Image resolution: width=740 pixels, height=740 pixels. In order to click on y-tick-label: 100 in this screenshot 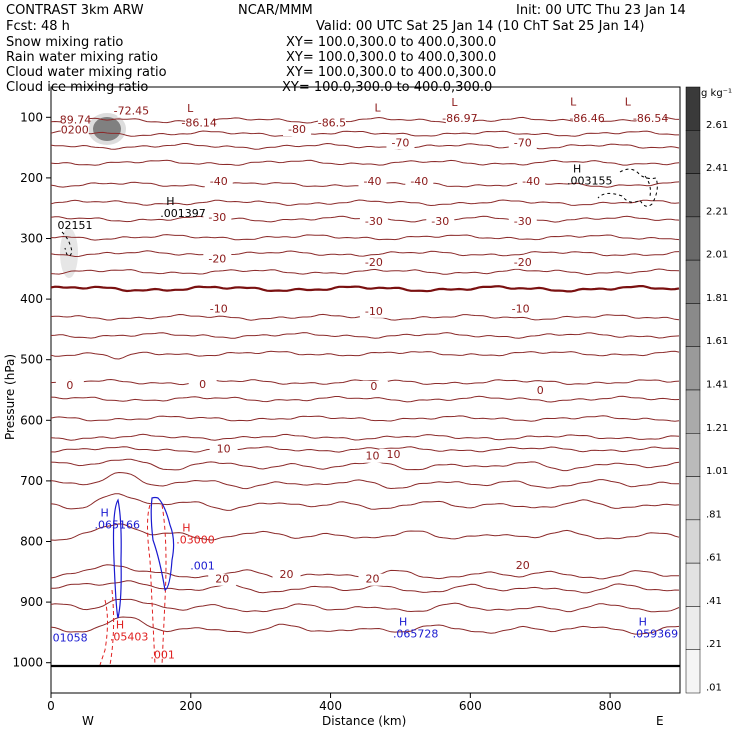, I will do `click(31, 117)`.